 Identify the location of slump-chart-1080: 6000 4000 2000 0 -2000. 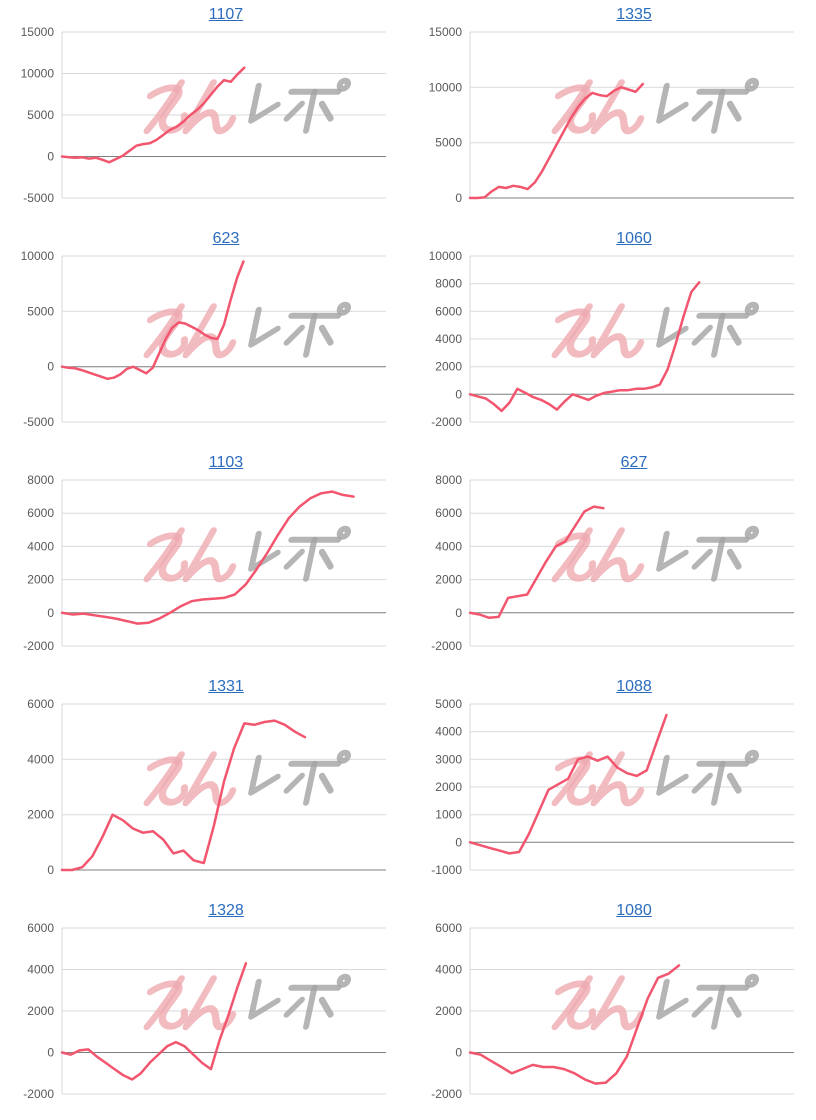
(612, 1011).